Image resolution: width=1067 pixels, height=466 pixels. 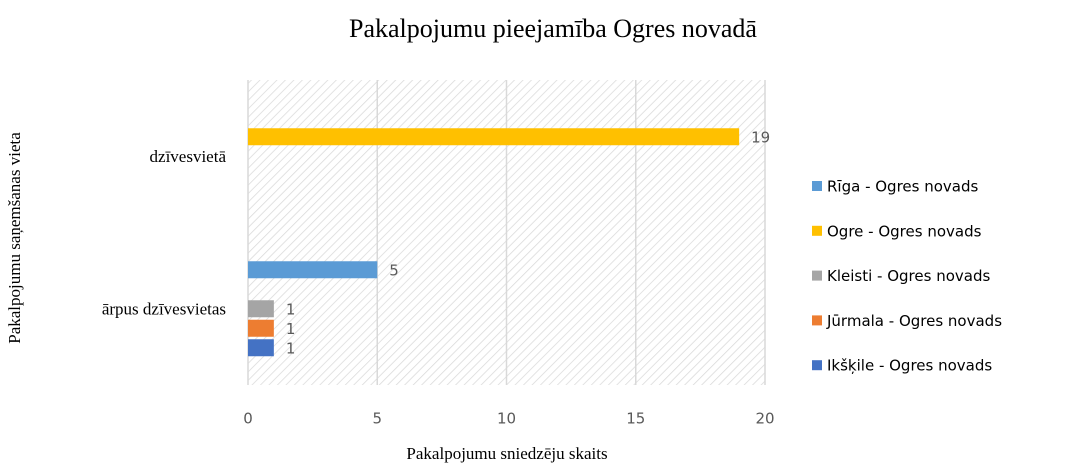 What do you see at coordinates (553, 28) in the screenshot?
I see `chart-title: Pakalpojumu pieejamība Ogres novadā` at bounding box center [553, 28].